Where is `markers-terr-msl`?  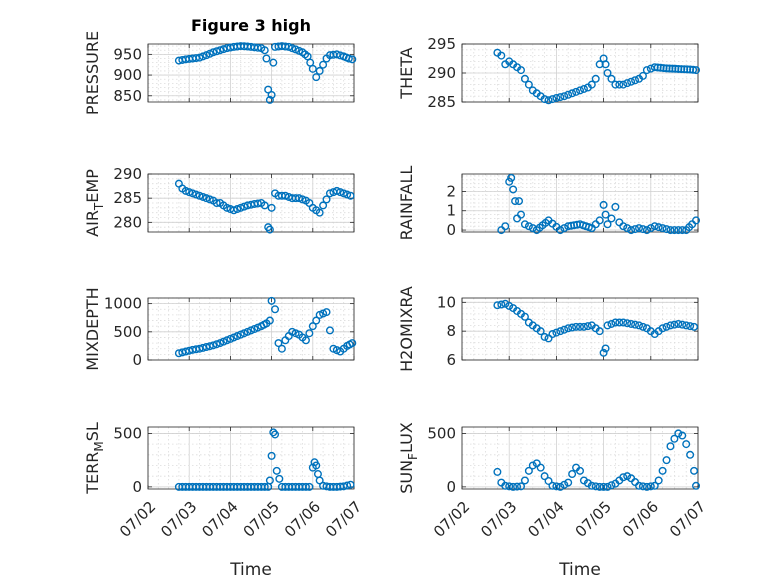 markers-terr-msl is located at coordinates (264, 459).